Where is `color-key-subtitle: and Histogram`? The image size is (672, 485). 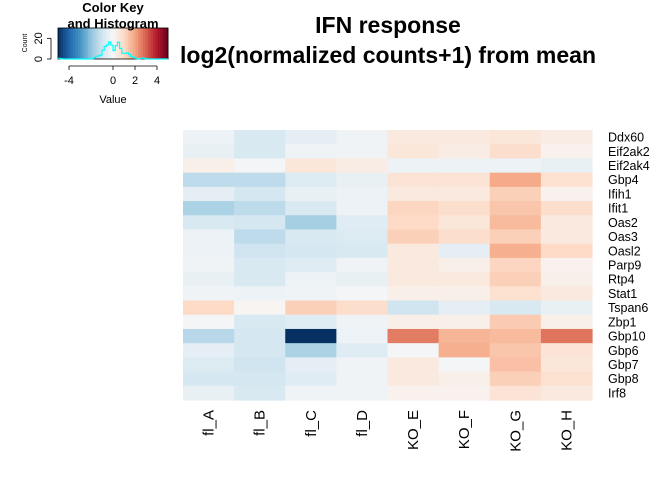
color-key-subtitle: and Histogram is located at coordinates (112, 23).